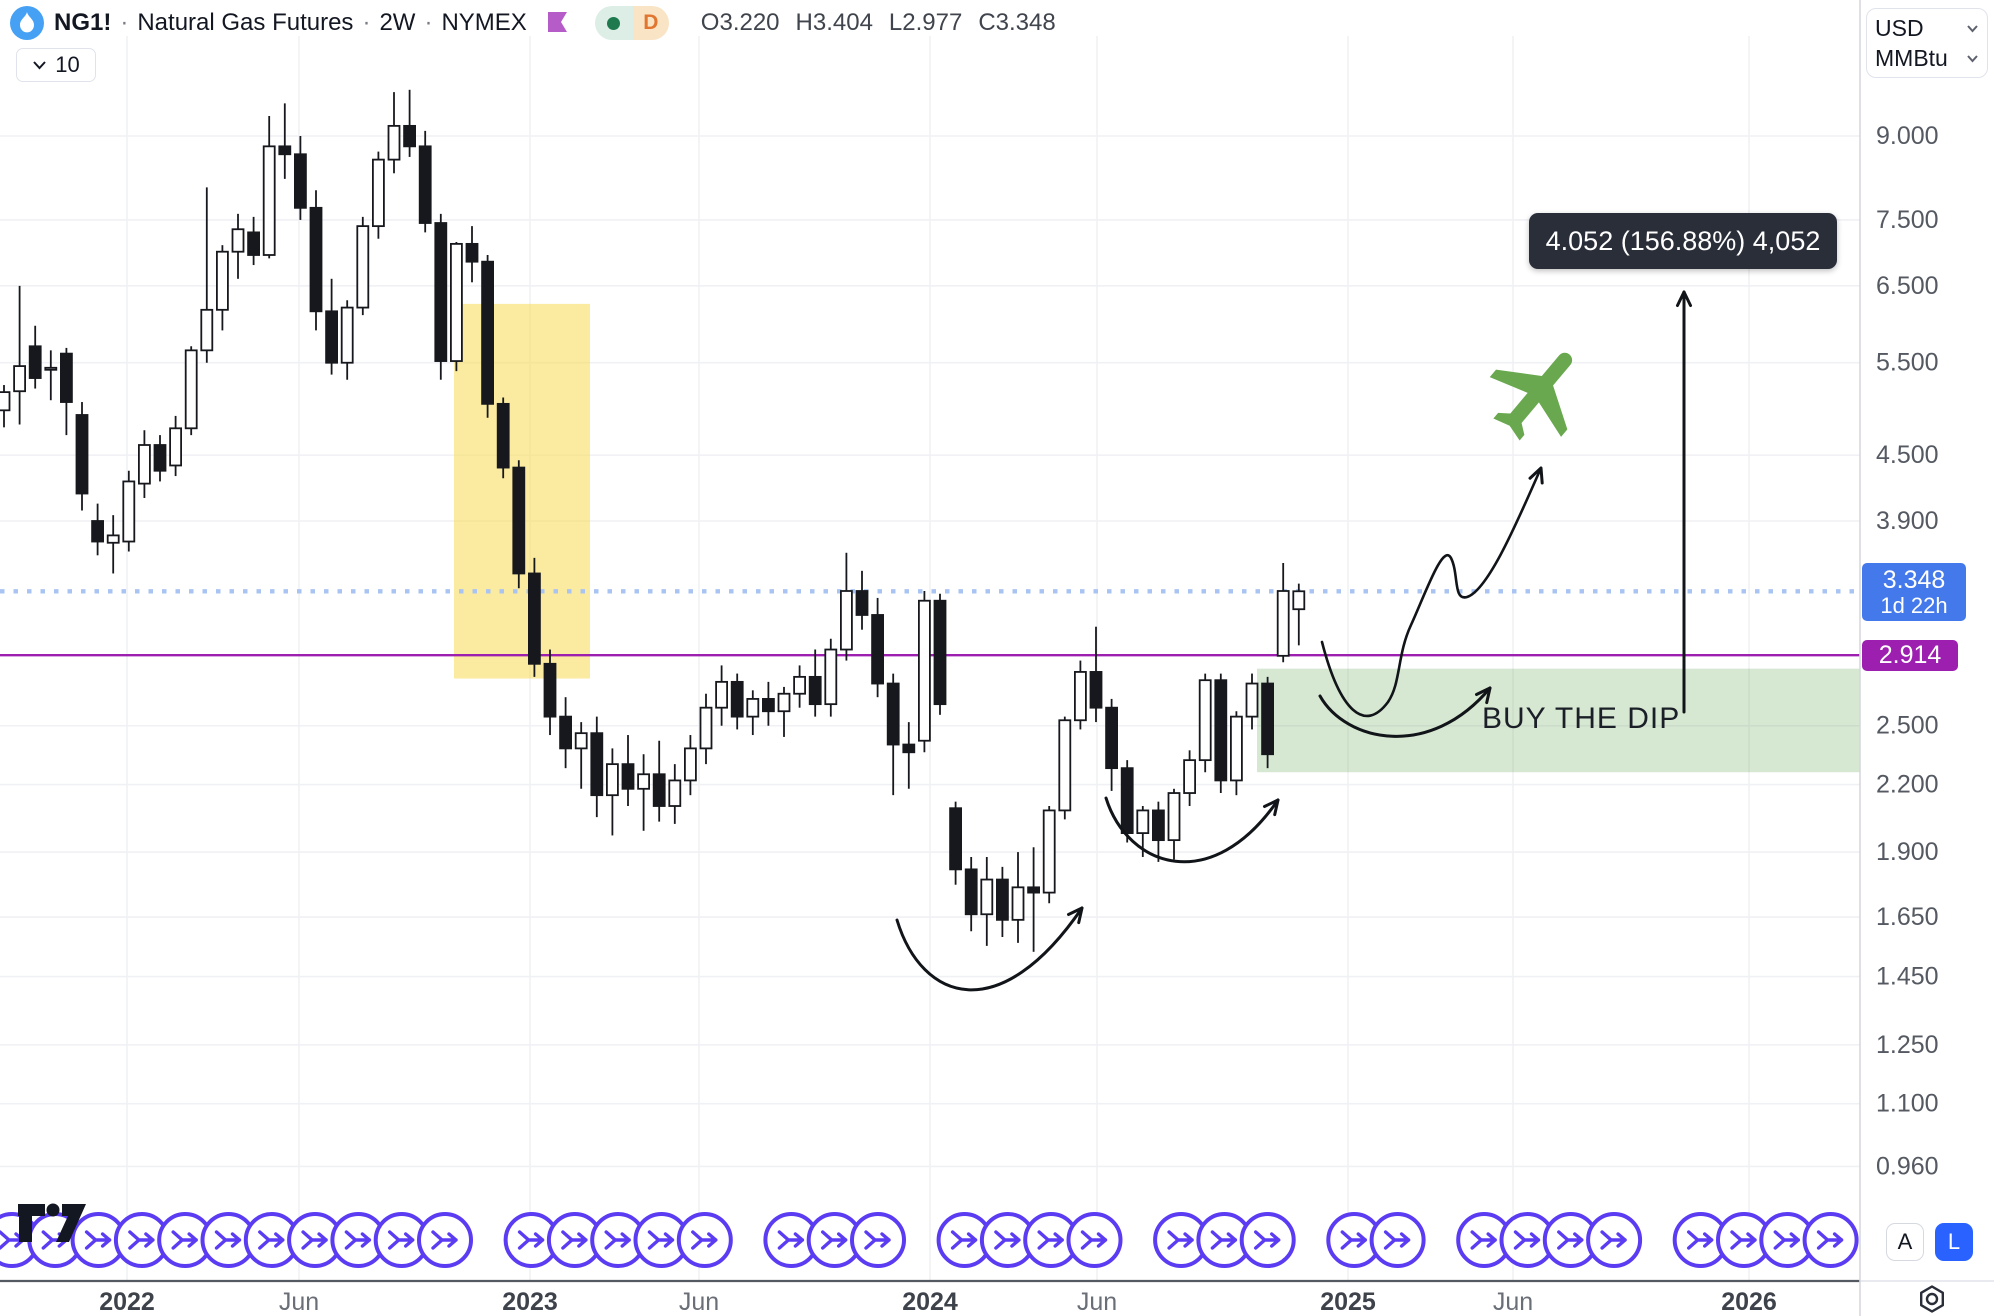 This screenshot has height=1316, width=1994. Describe the element at coordinates (1907, 1104) in the screenshot. I see `price-tick-label: 1.100` at that location.